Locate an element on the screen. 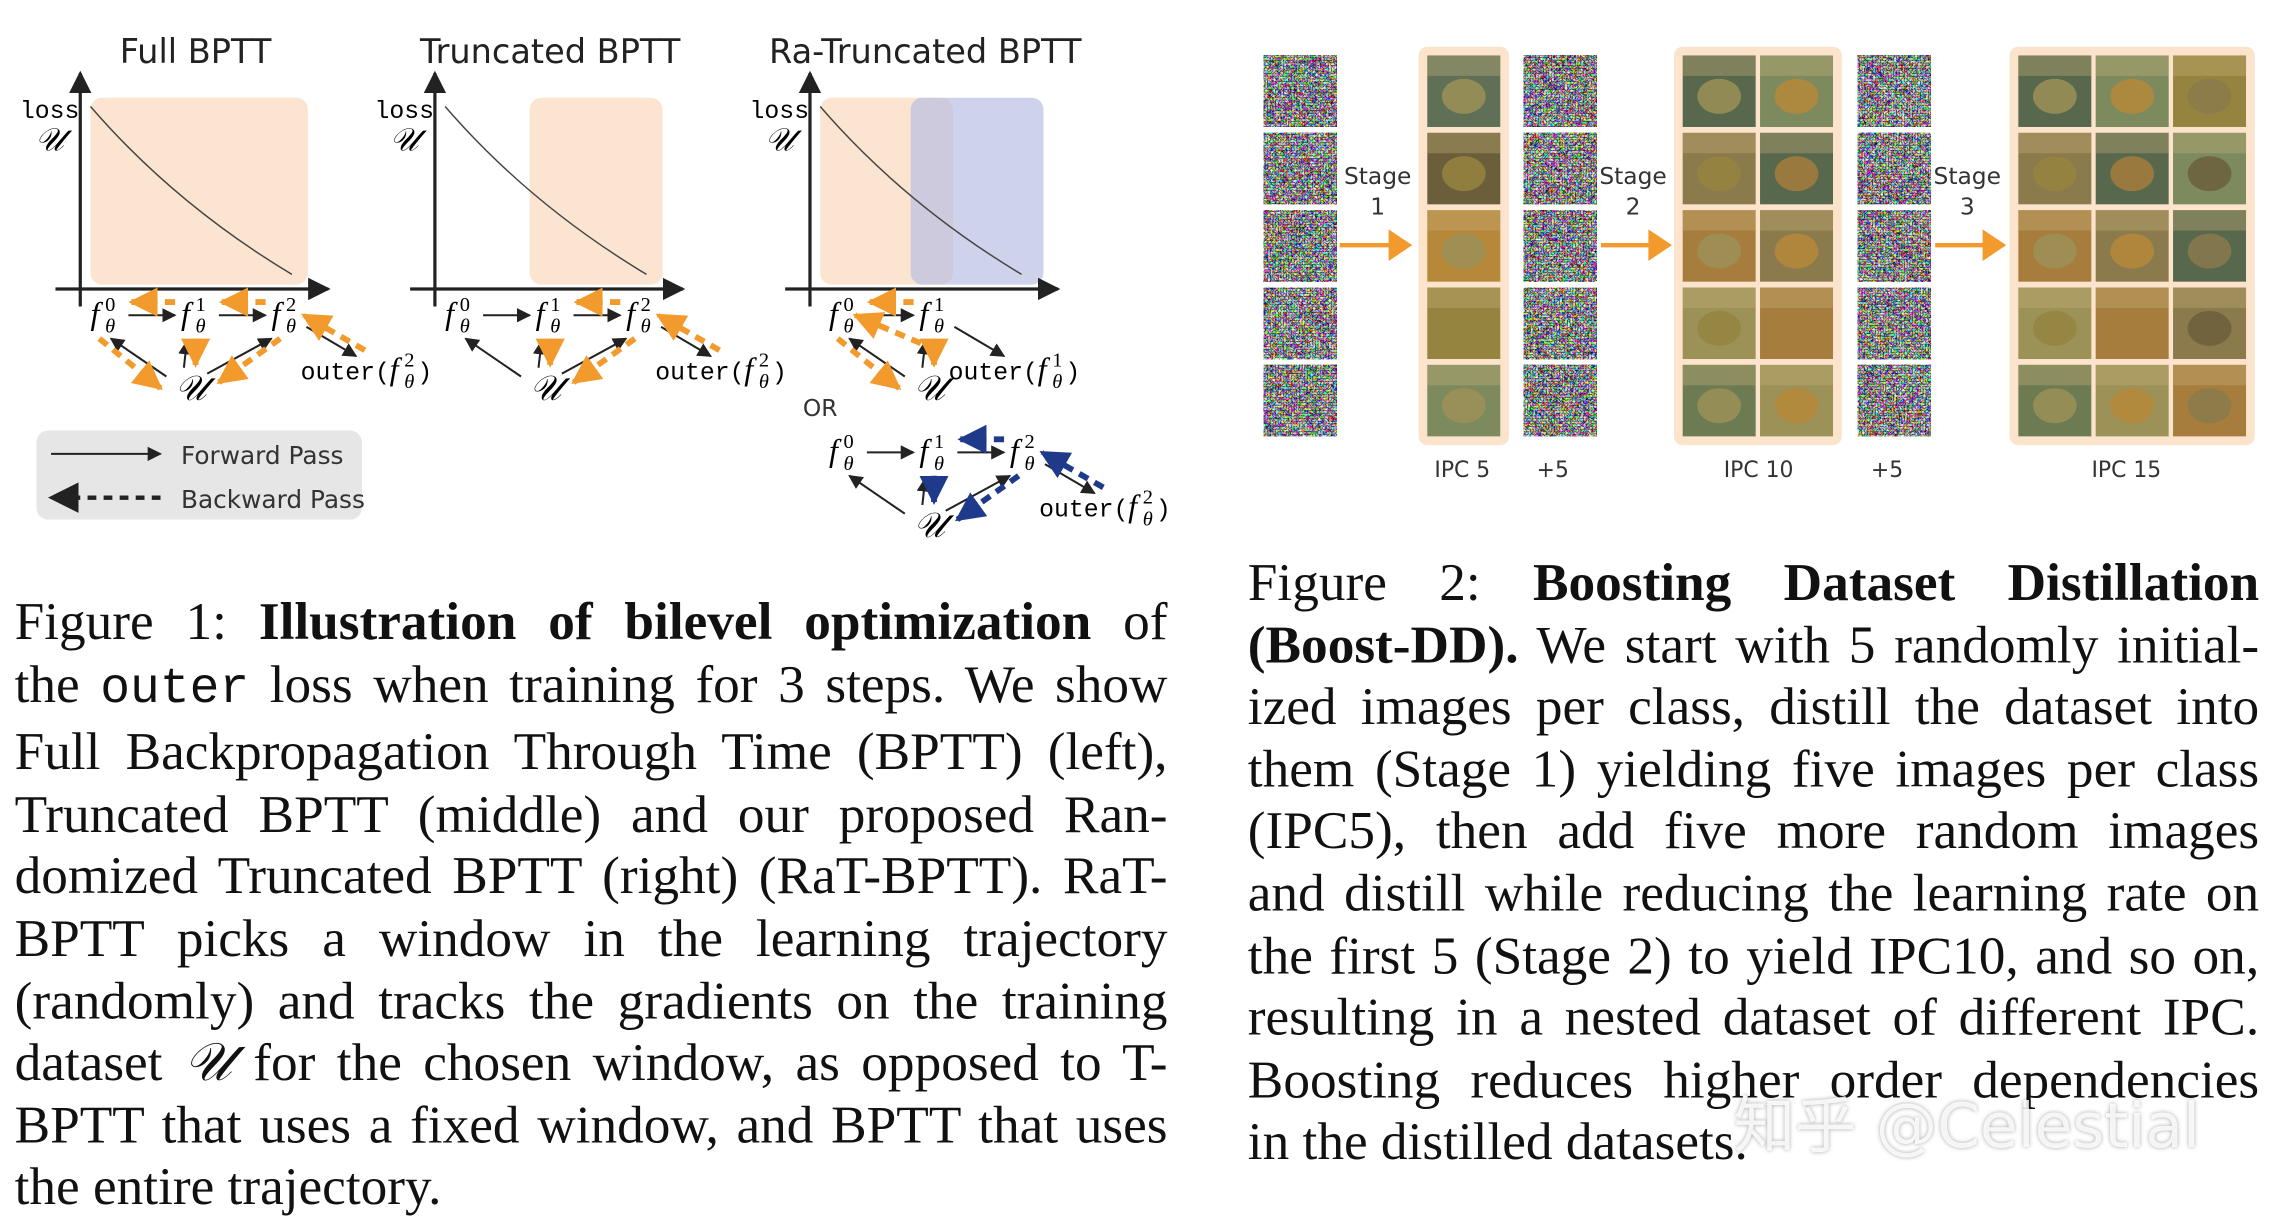  ipc-label: IPC 5 is located at coordinates (1462, 470).